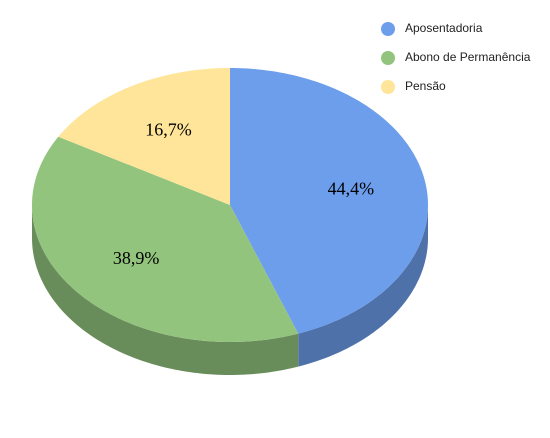  I want to click on data-label: 16,7%, so click(168, 130).